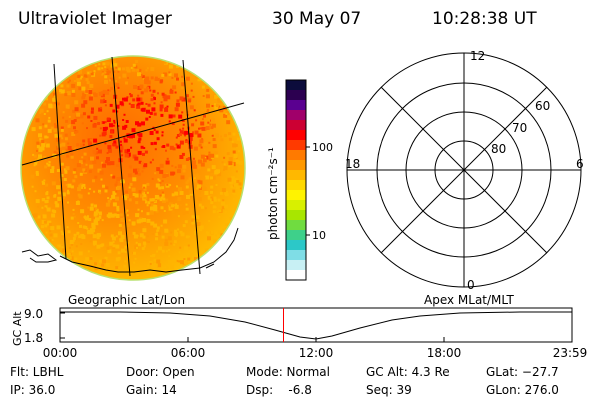 This screenshot has width=600, height=400. I want to click on timeline-x-tick-2359: 23:59, so click(570, 353).